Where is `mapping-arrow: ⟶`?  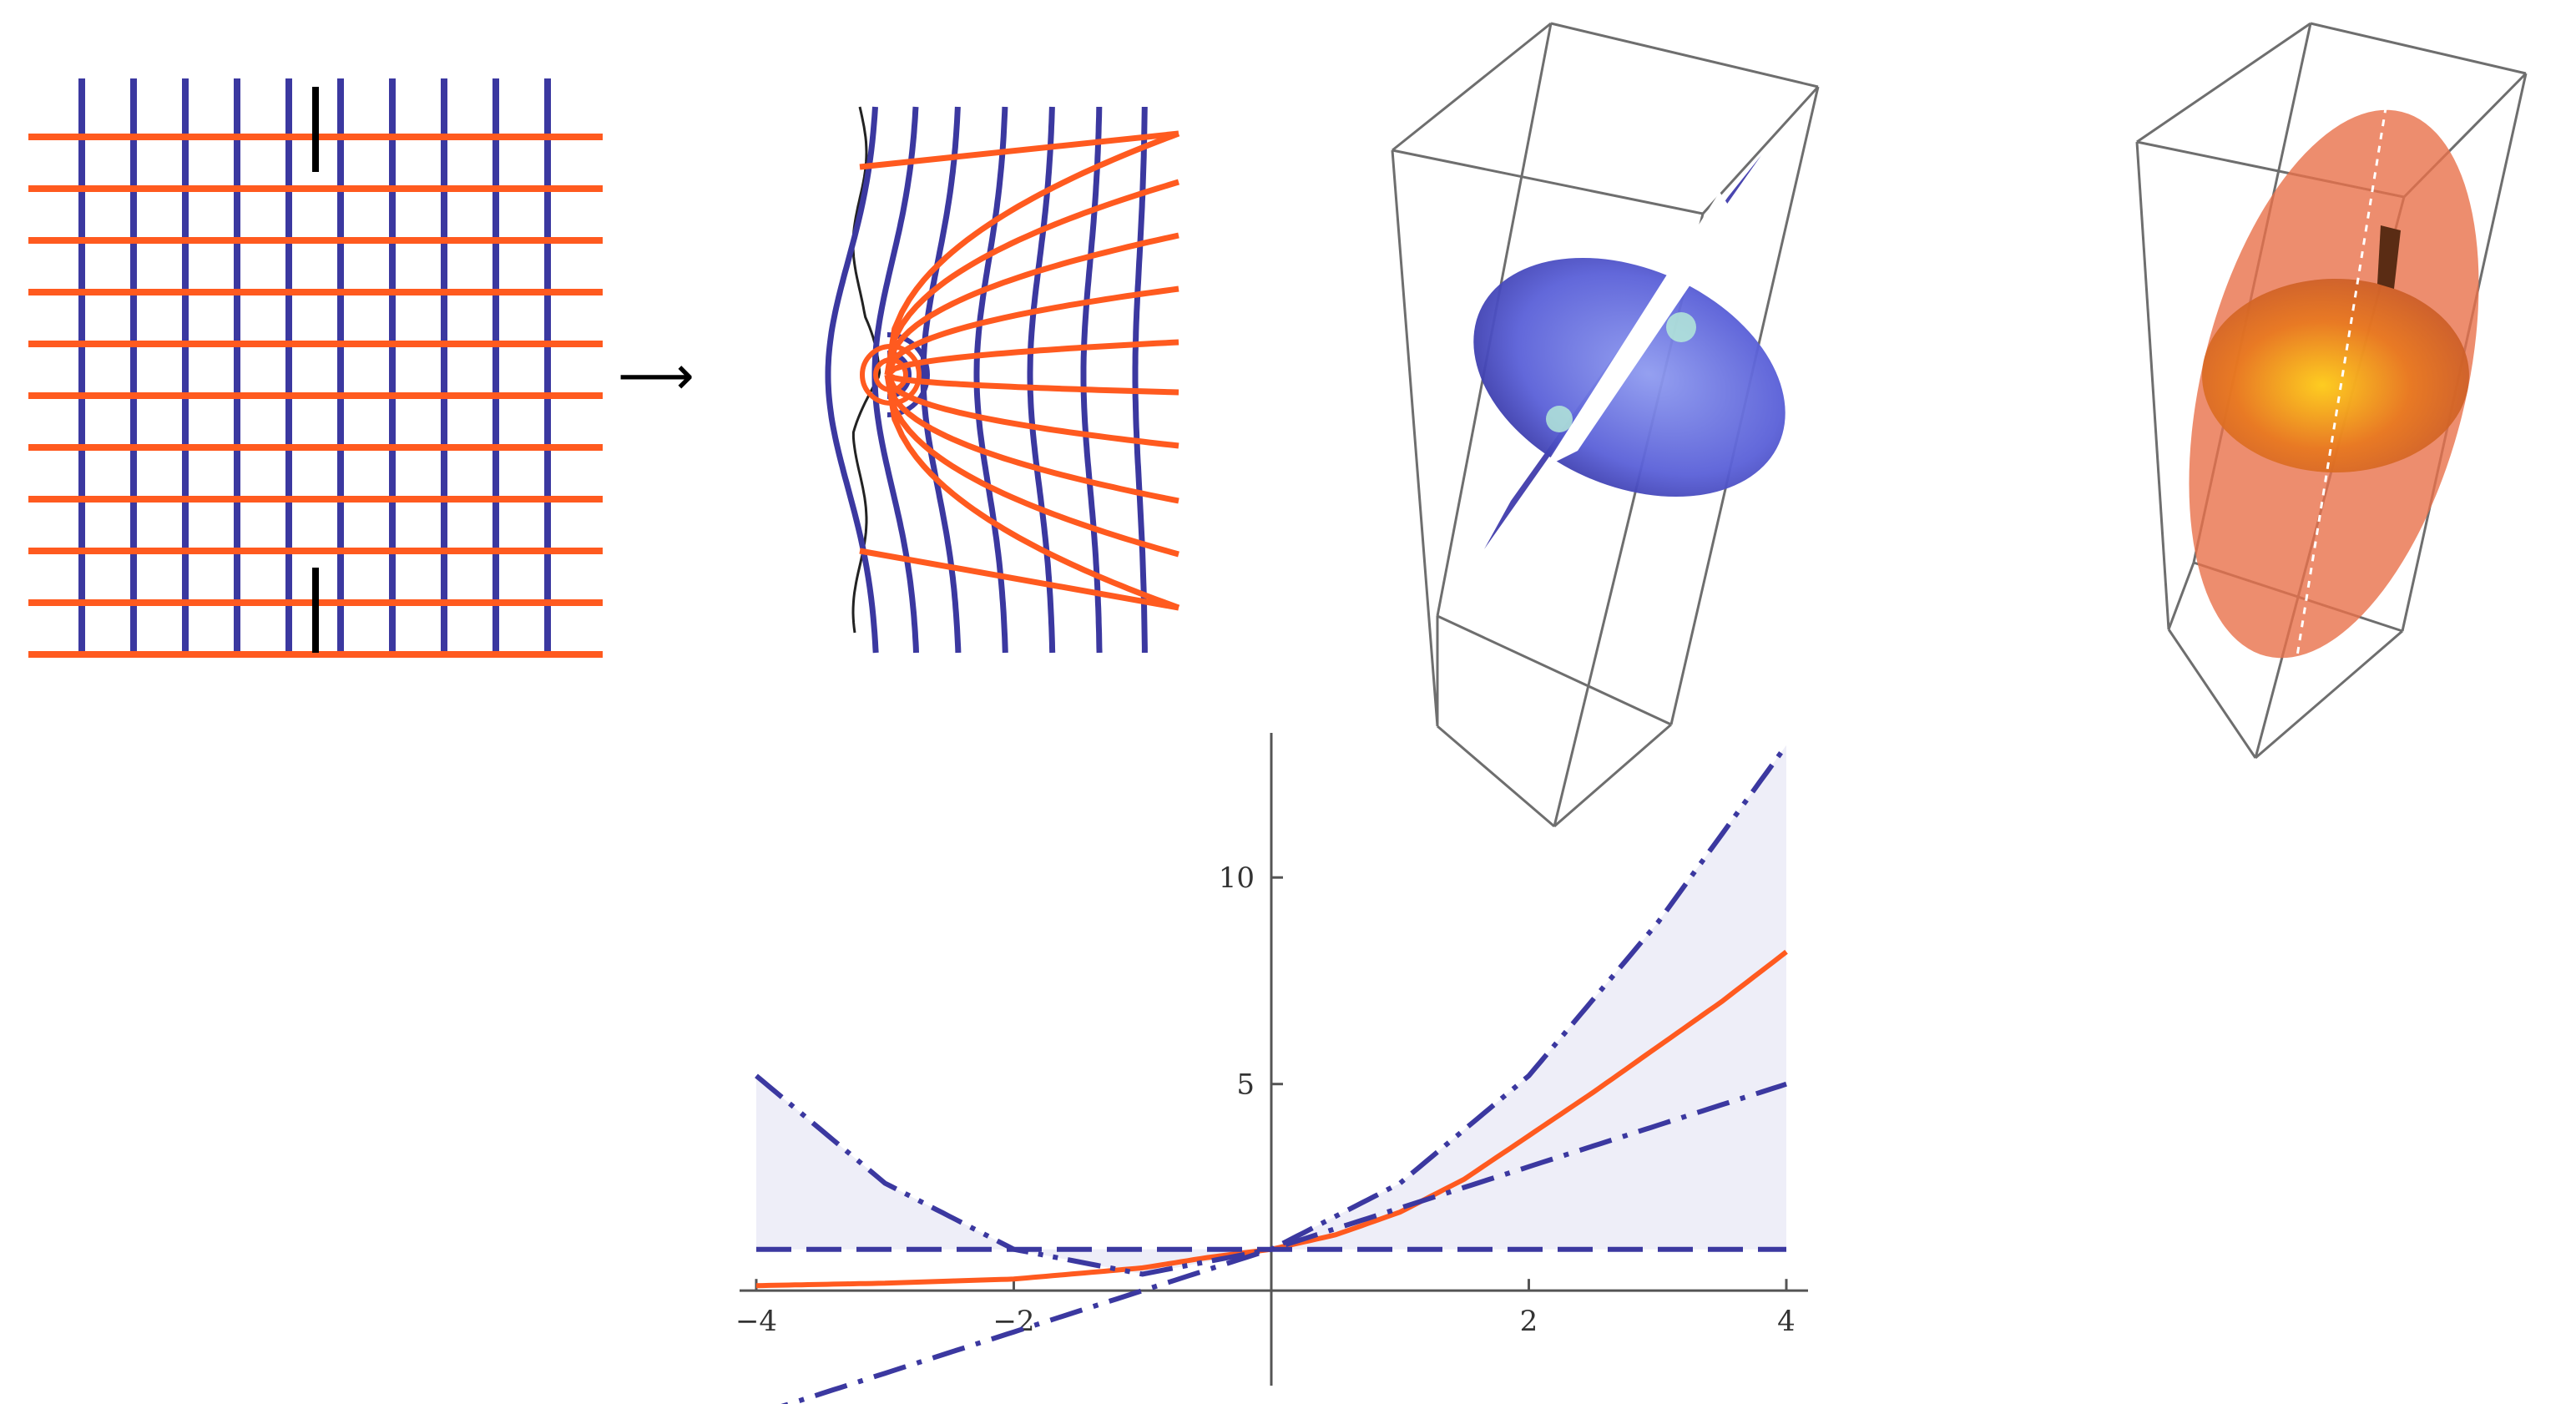 mapping-arrow: ⟶ is located at coordinates (656, 376).